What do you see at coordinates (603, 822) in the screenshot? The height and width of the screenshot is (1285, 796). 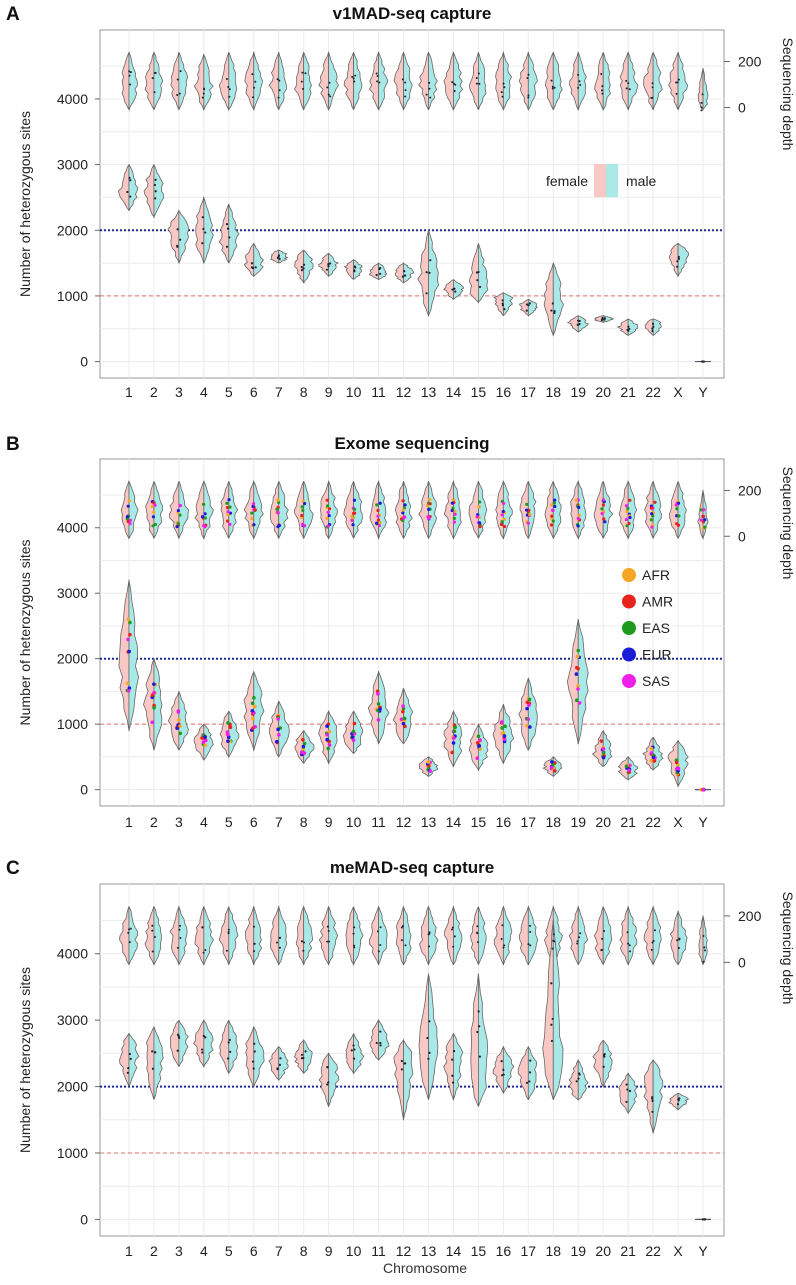 I see `x-tick-label: 20` at bounding box center [603, 822].